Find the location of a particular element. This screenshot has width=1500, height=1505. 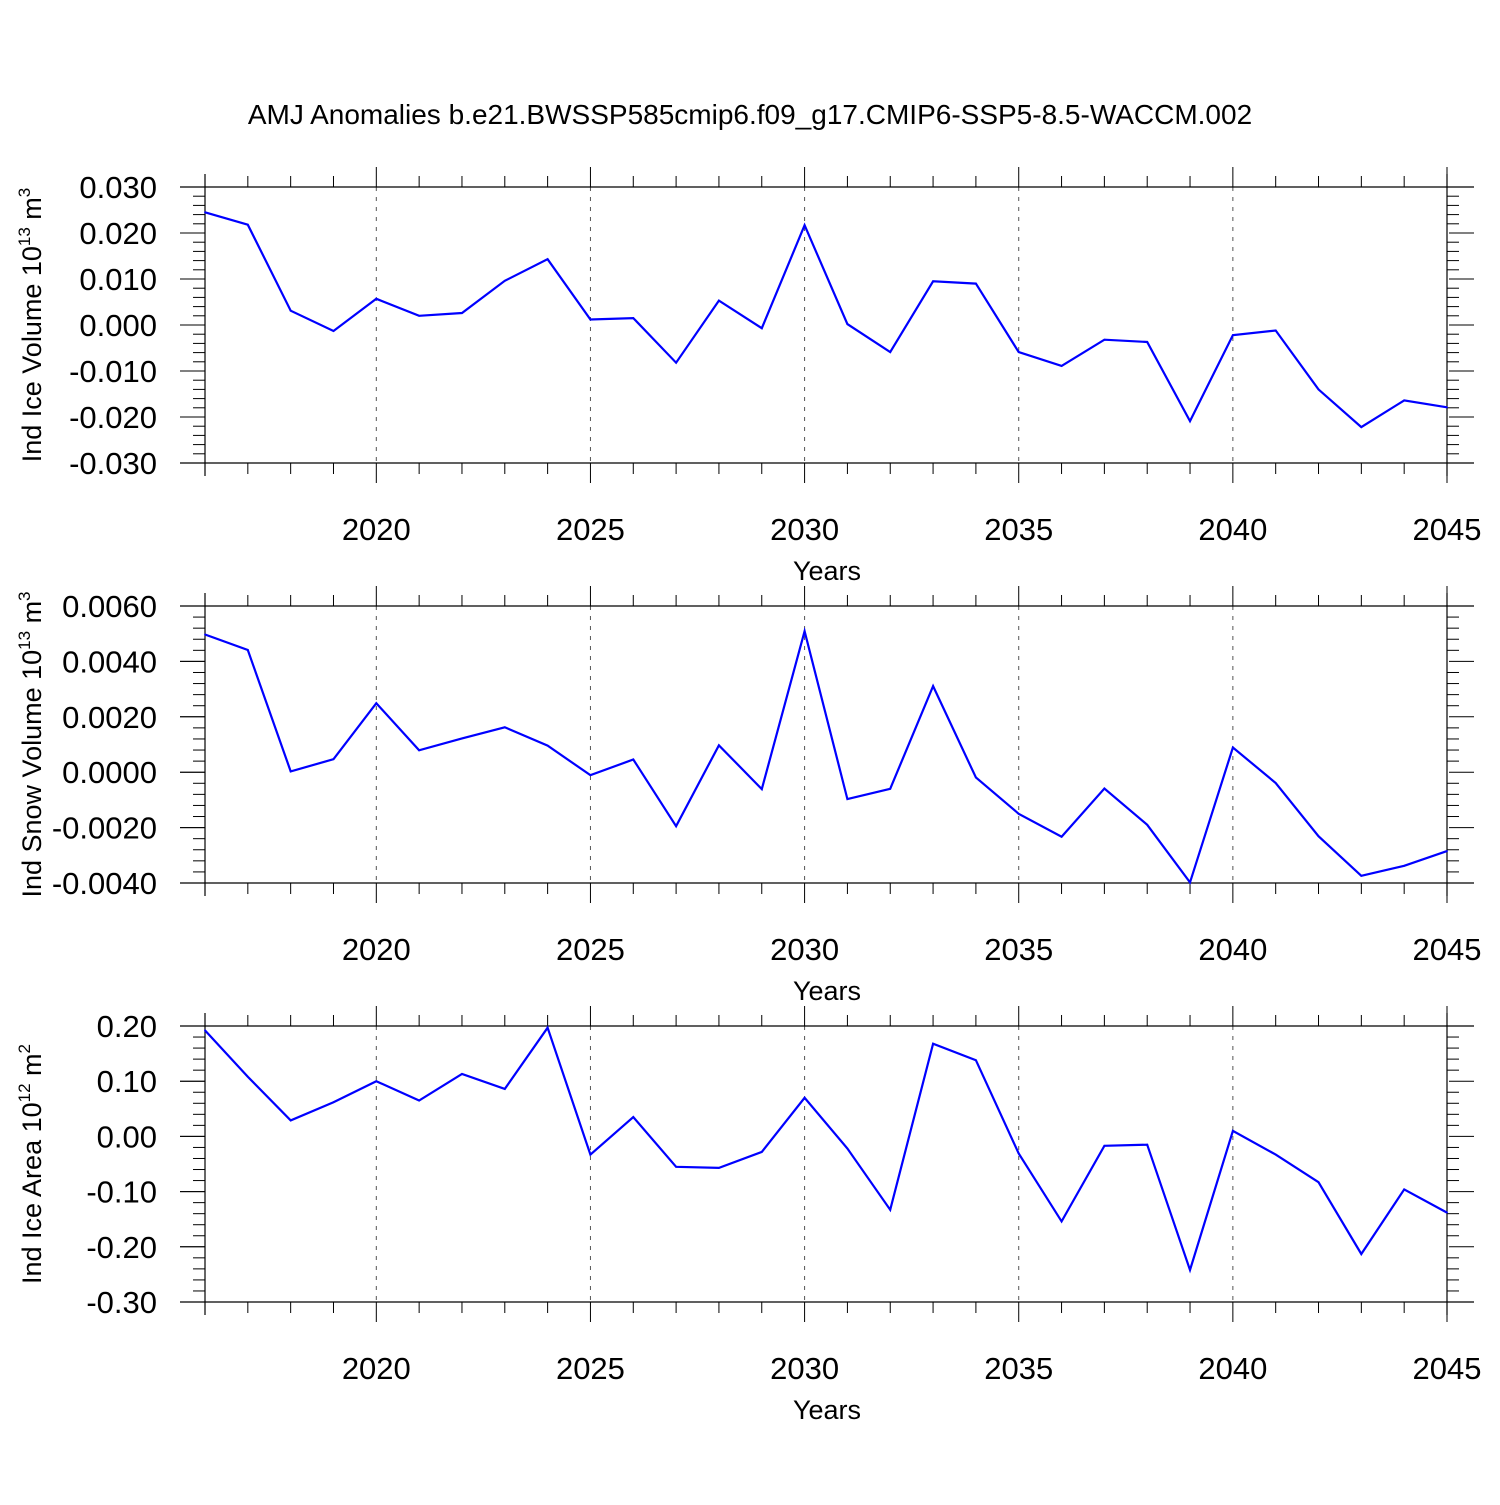

y-axis-label: Ind Ice Area 1012 m2 is located at coordinates (31, 1164).